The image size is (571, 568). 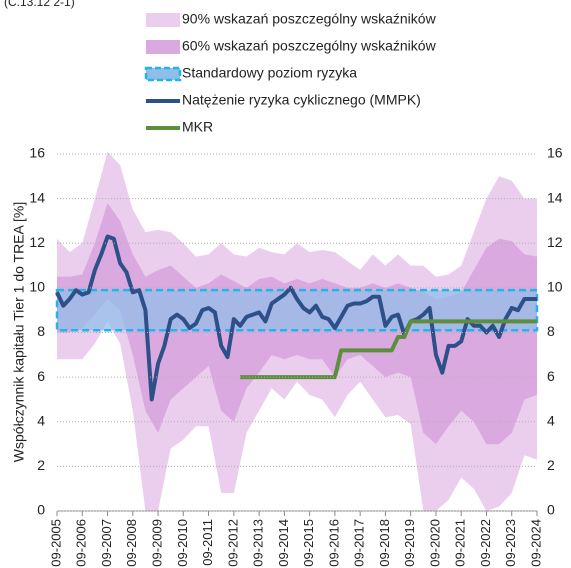 I want to click on x-tick-label: 09-2020, so click(x=434, y=543).